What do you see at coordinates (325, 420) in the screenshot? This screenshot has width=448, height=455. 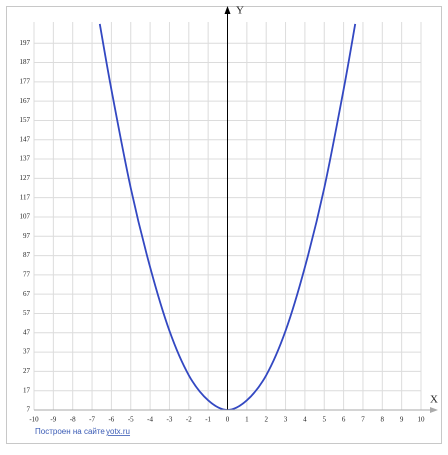 I see `x-tick-label: 5` at bounding box center [325, 420].